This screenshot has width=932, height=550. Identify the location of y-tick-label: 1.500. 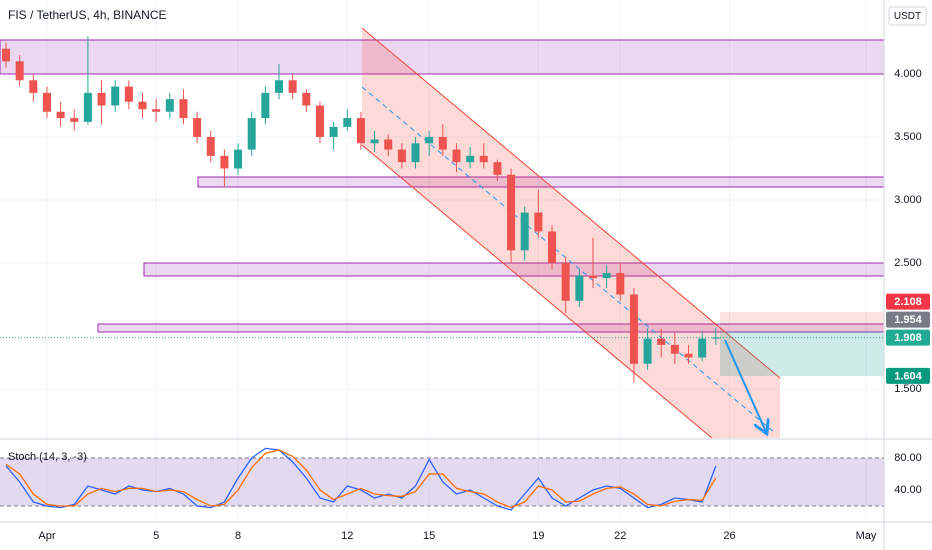
(908, 389).